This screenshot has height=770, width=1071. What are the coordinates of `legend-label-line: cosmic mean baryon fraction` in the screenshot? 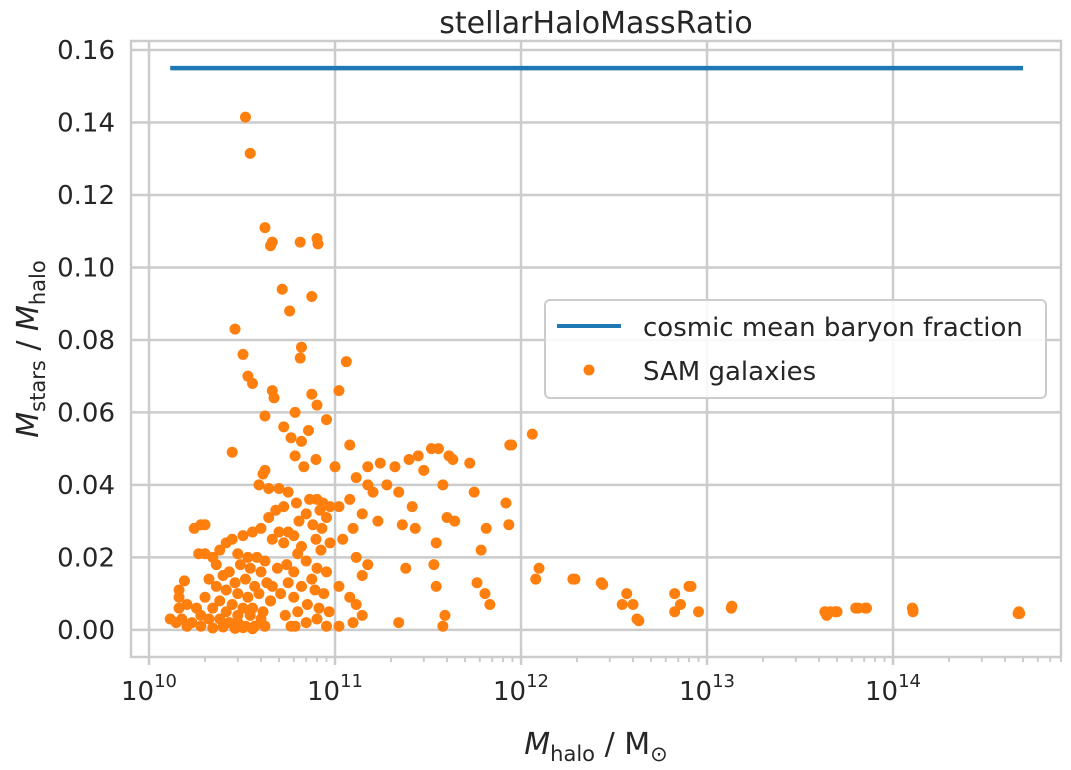 It's located at (833, 328).